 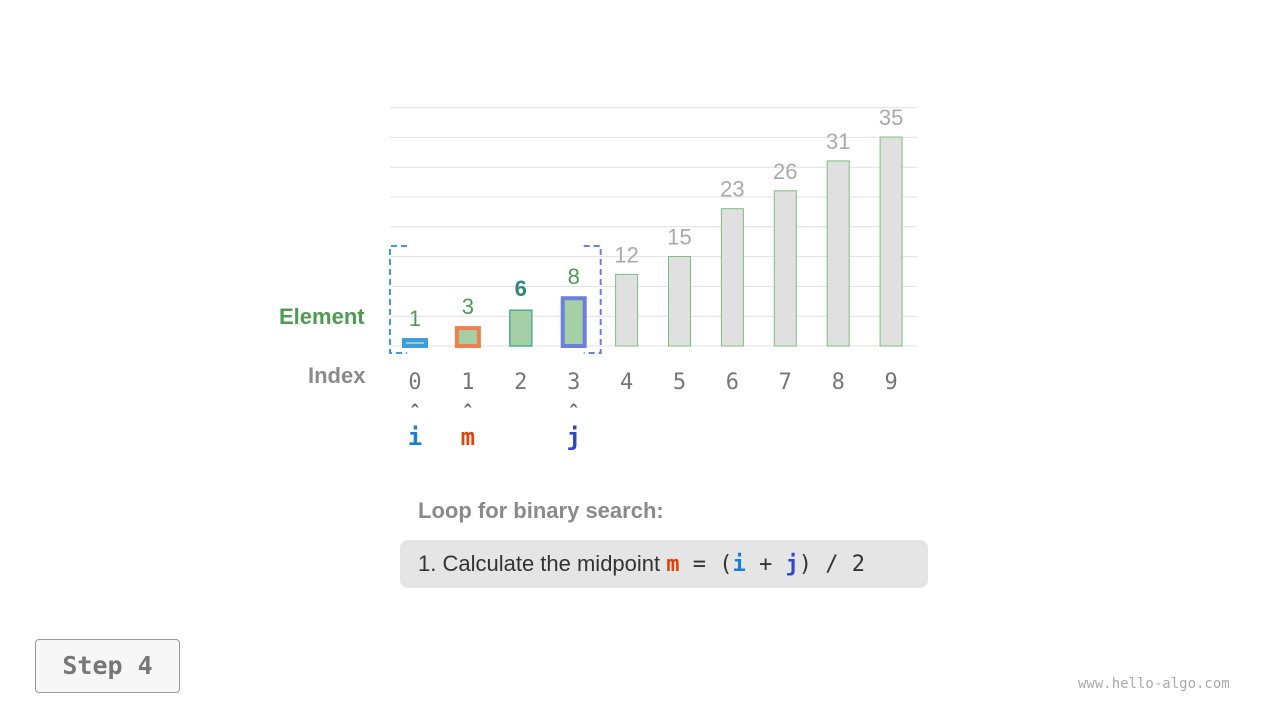 What do you see at coordinates (337, 375) in the screenshot?
I see `index-row-label: Index` at bounding box center [337, 375].